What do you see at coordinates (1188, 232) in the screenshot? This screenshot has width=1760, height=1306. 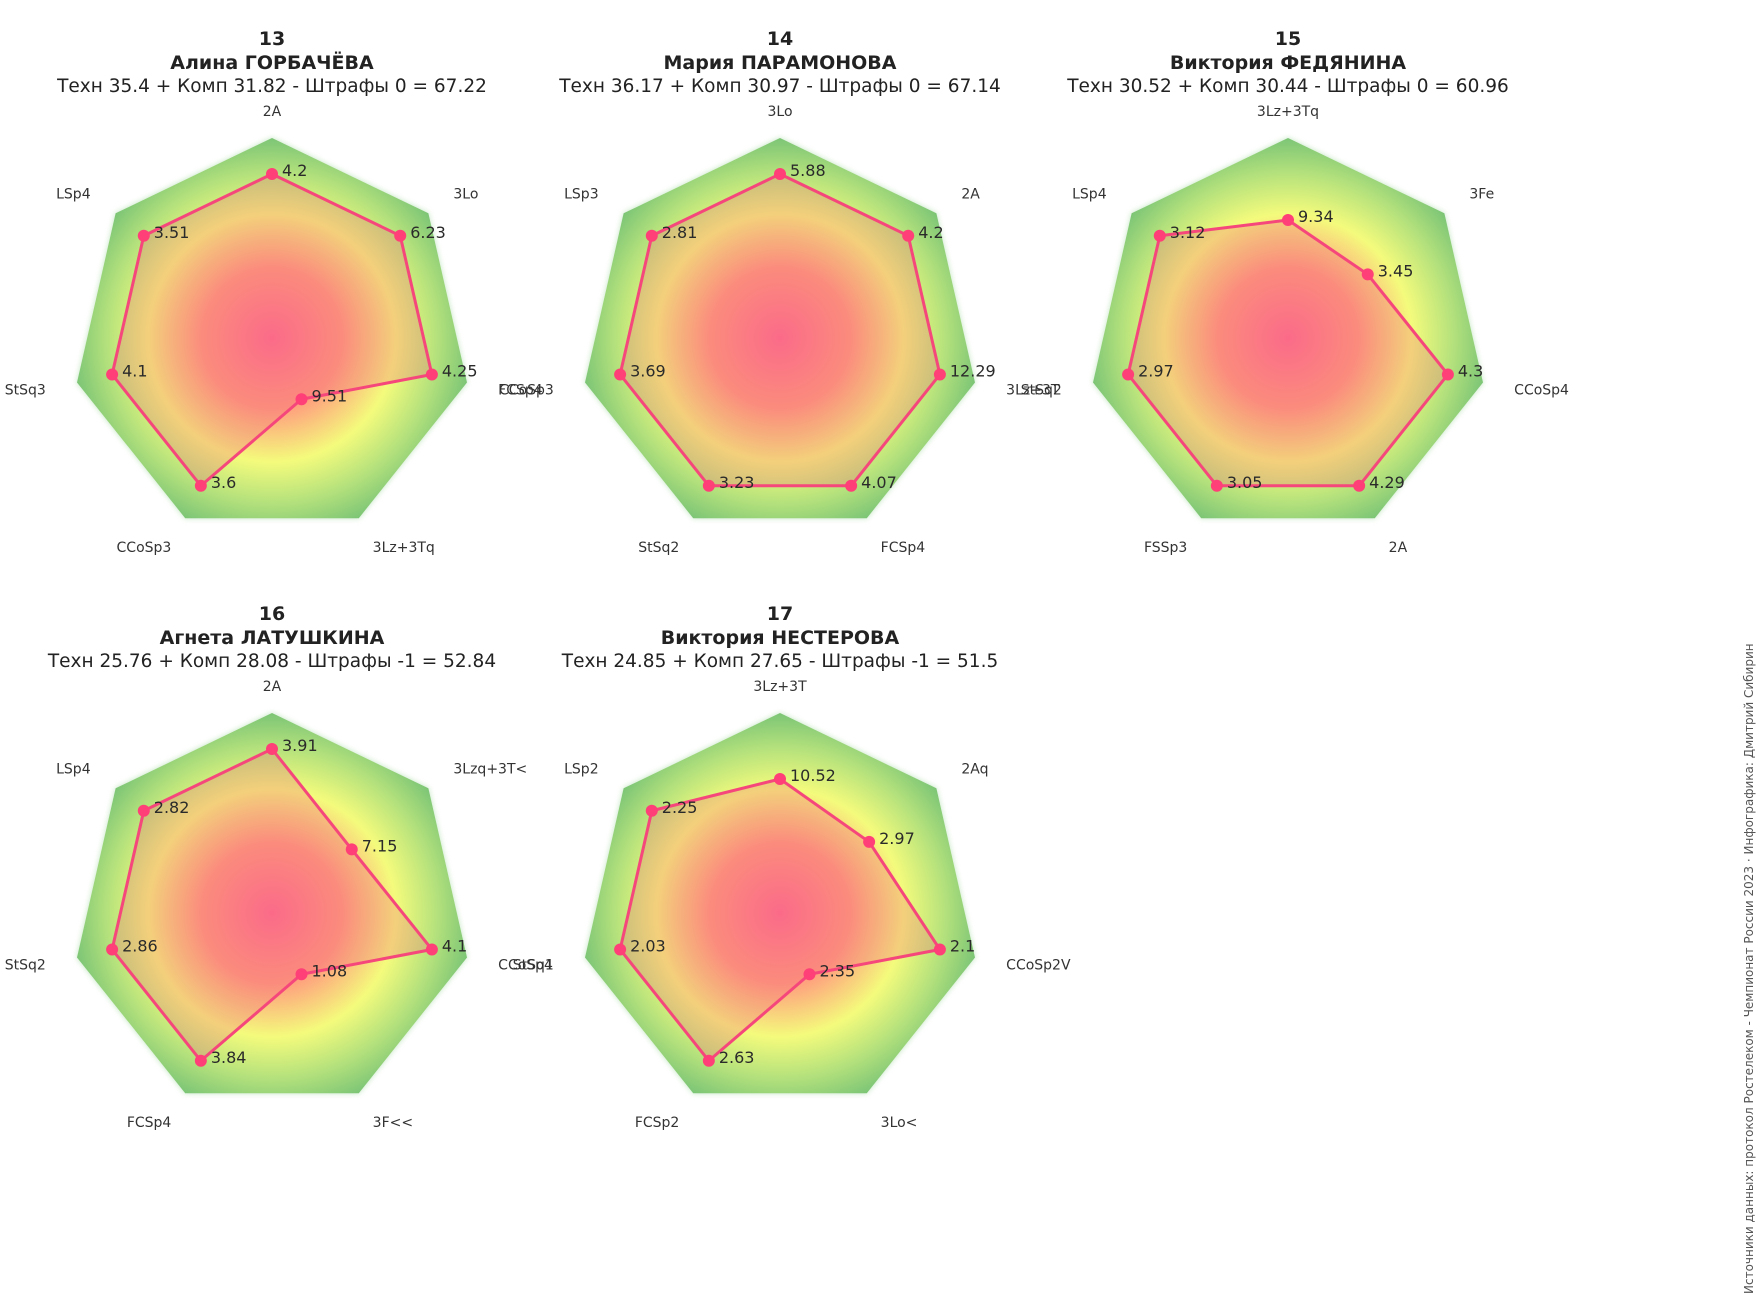 I see `data-label: 3.12` at bounding box center [1188, 232].